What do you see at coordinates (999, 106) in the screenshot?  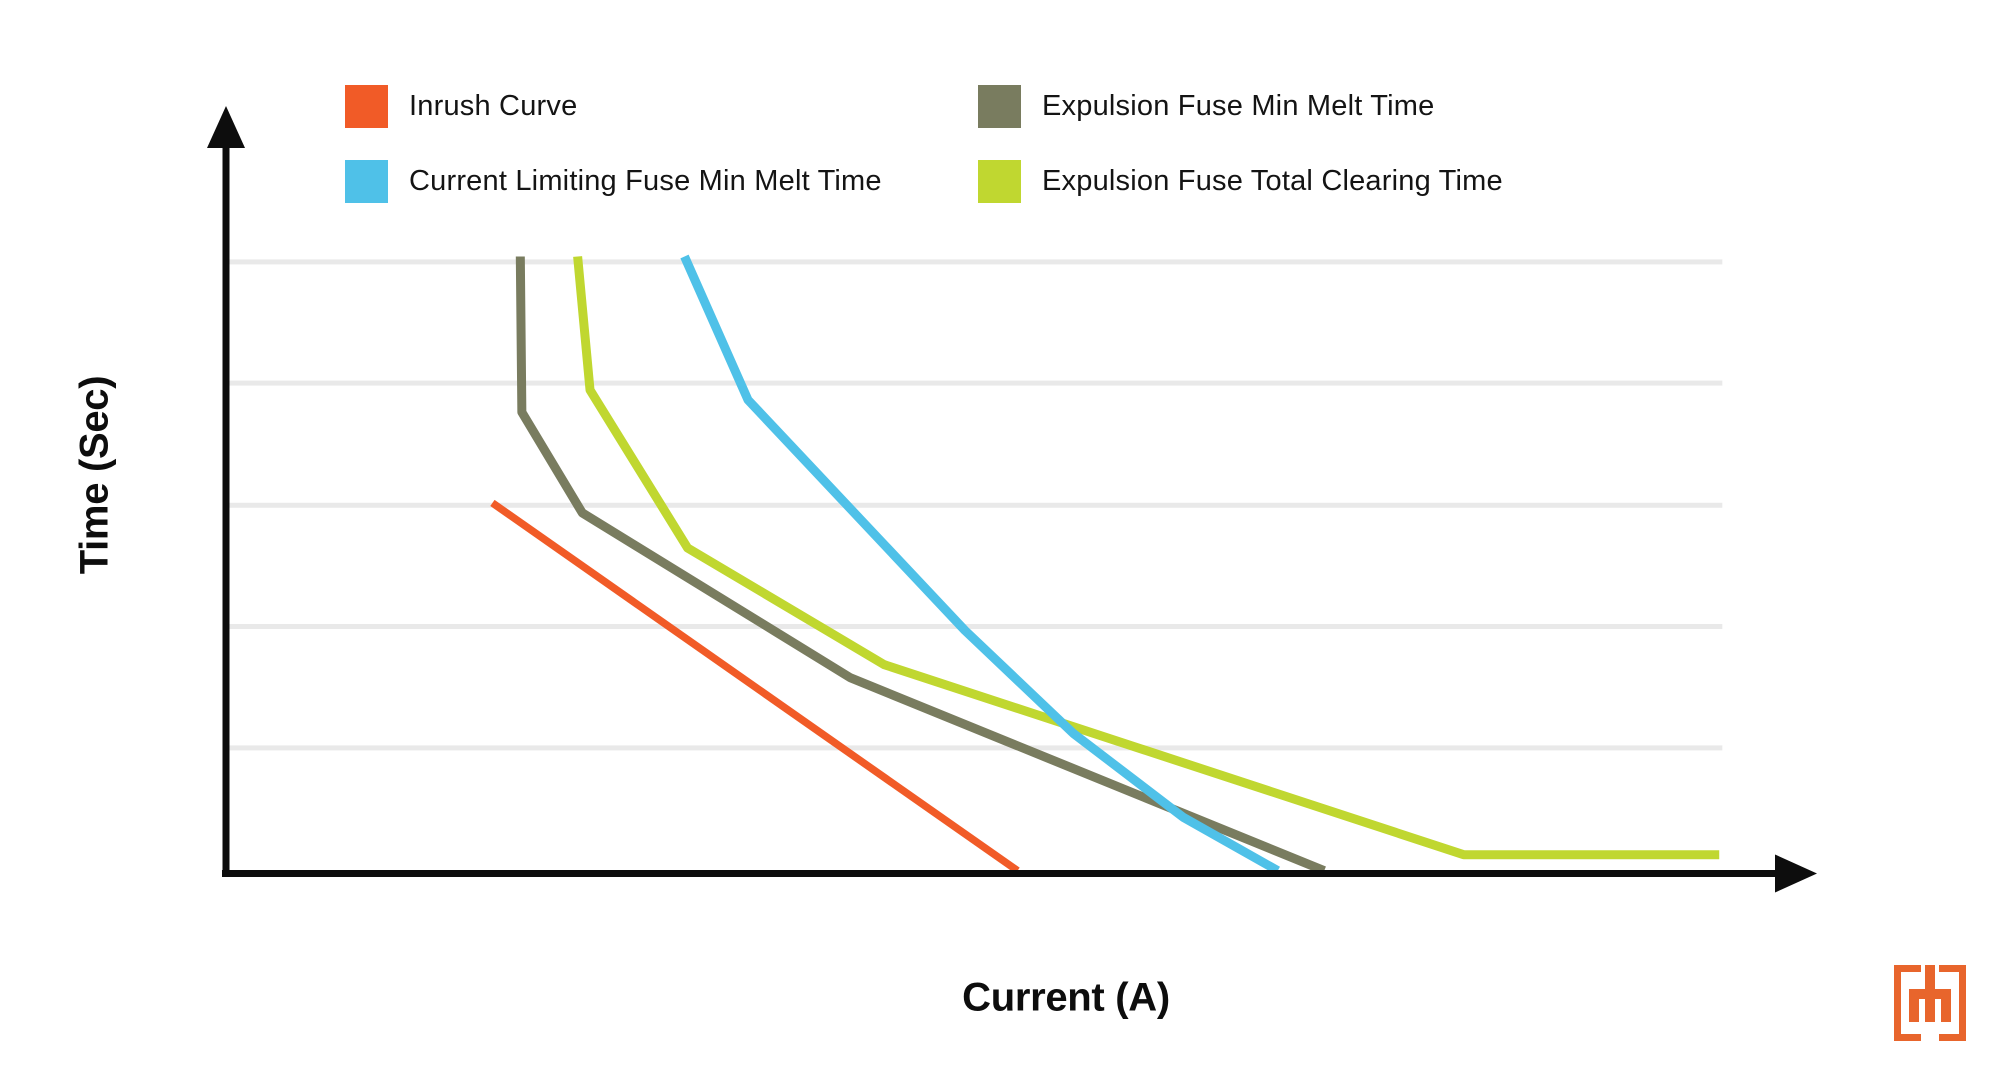 I see `legend-swatch-expulsion-min-melt` at bounding box center [999, 106].